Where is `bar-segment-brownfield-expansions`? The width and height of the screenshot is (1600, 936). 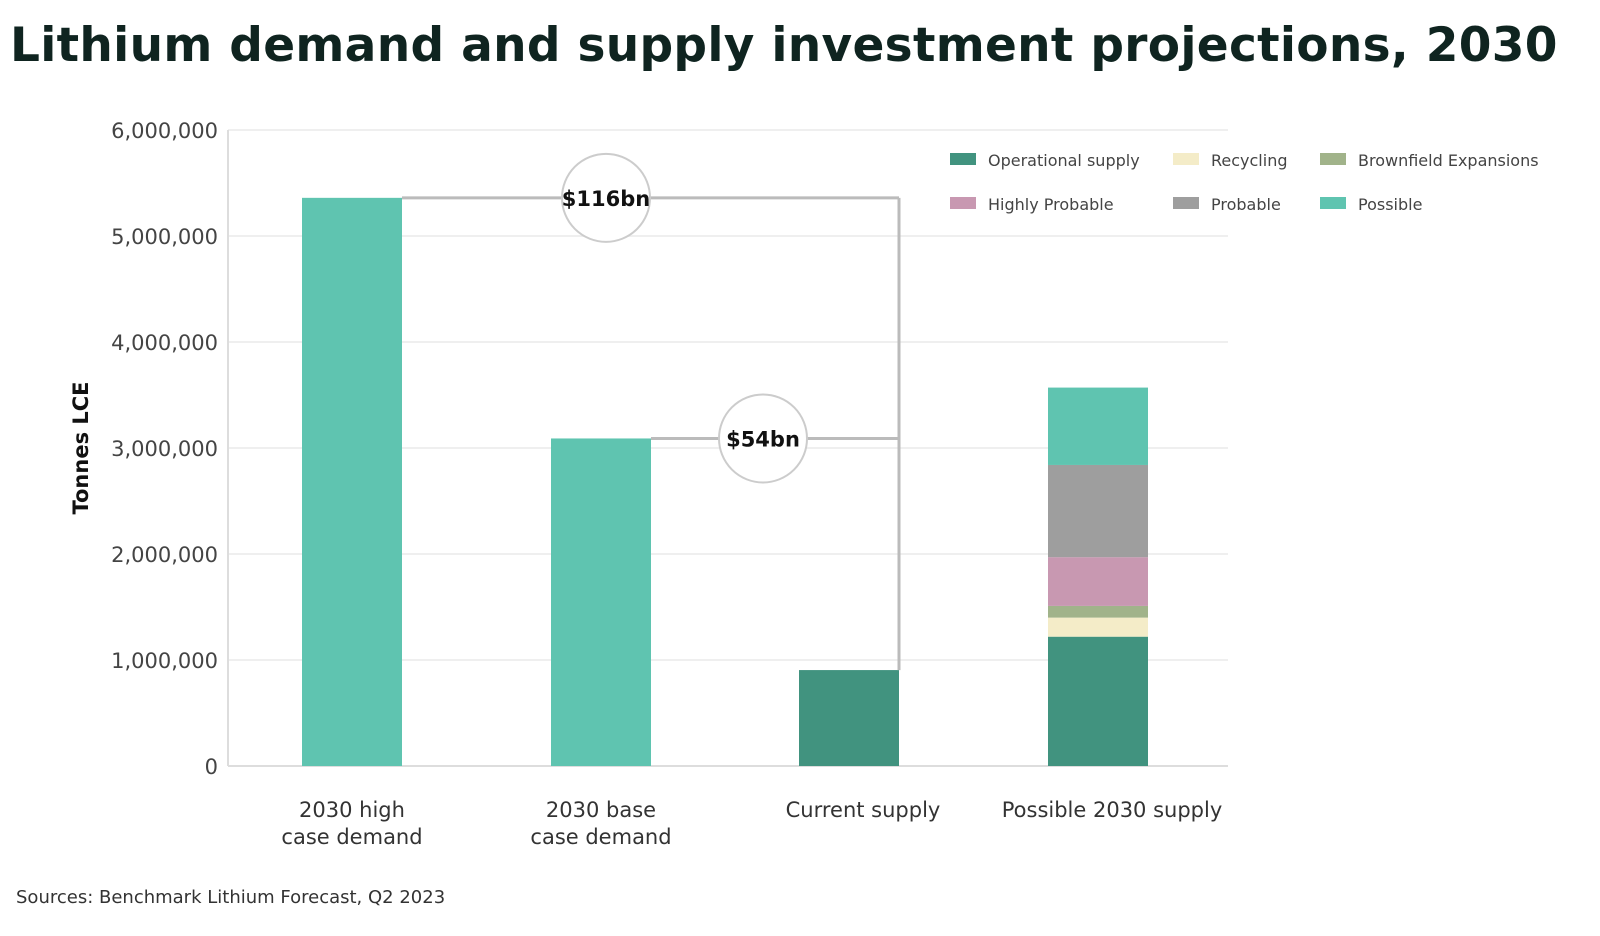
bar-segment-brownfield-expansions is located at coordinates (1098, 611).